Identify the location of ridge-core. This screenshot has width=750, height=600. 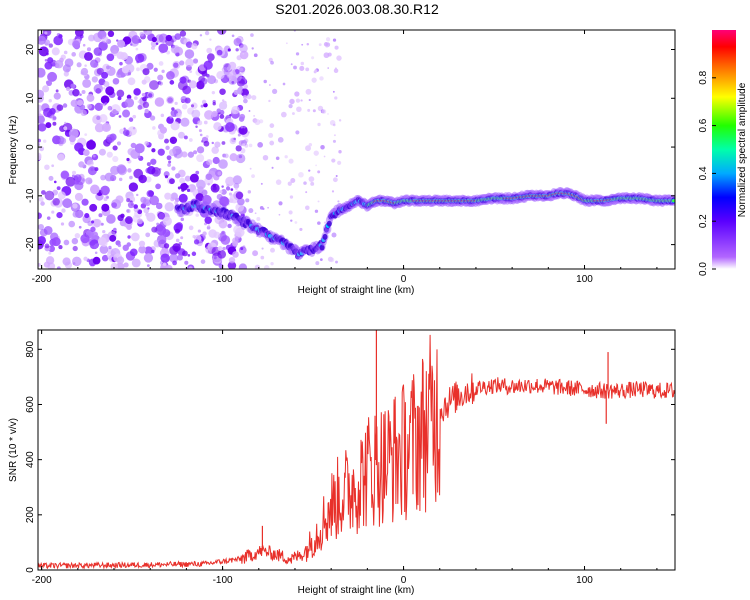
(325, 236).